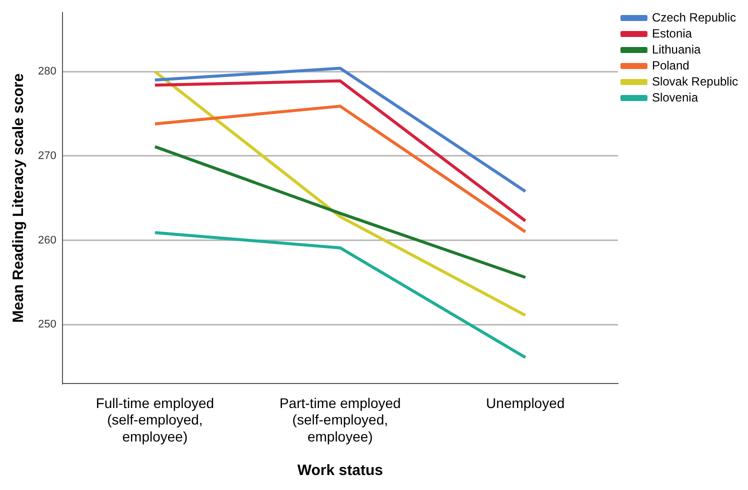 The image size is (748, 490). What do you see at coordinates (340, 419) in the screenshot?
I see `x-tick-label: Part-time employed (self-employed, employee)` at bounding box center [340, 419].